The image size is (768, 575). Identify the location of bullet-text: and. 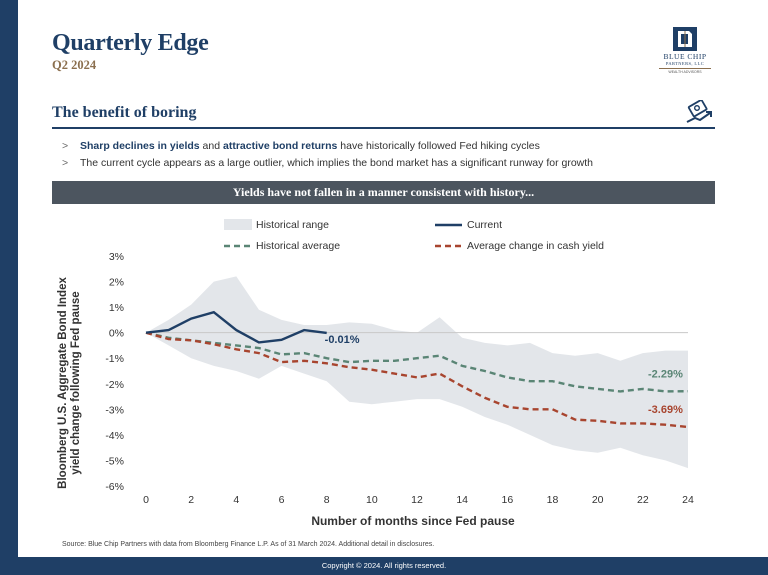
(211, 146).